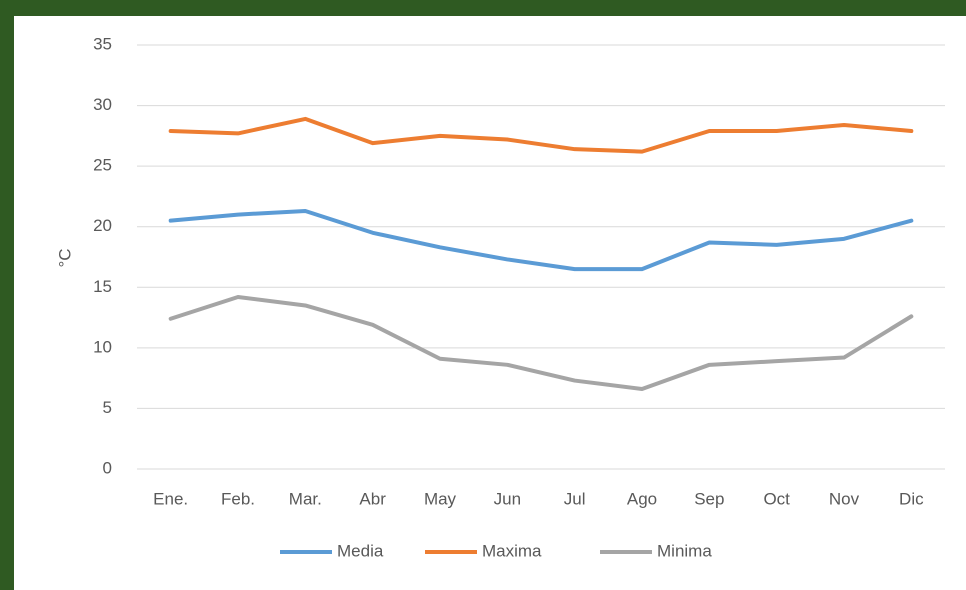 Image resolution: width=966 pixels, height=590 pixels. Describe the element at coordinates (107, 407) in the screenshot. I see `y-tick-label: 5` at that location.